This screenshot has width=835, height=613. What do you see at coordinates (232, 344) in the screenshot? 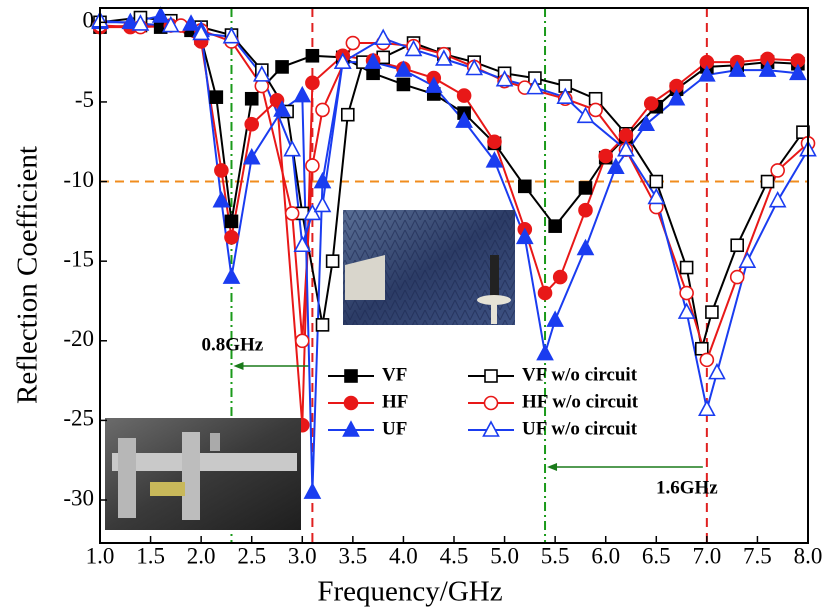
I see `annotation-text: 0.8GHz` at bounding box center [232, 344].